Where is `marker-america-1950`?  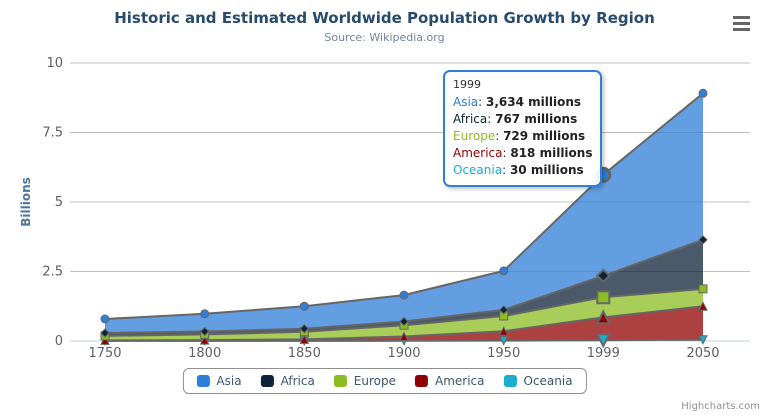 marker-america-1950 is located at coordinates (503, 331).